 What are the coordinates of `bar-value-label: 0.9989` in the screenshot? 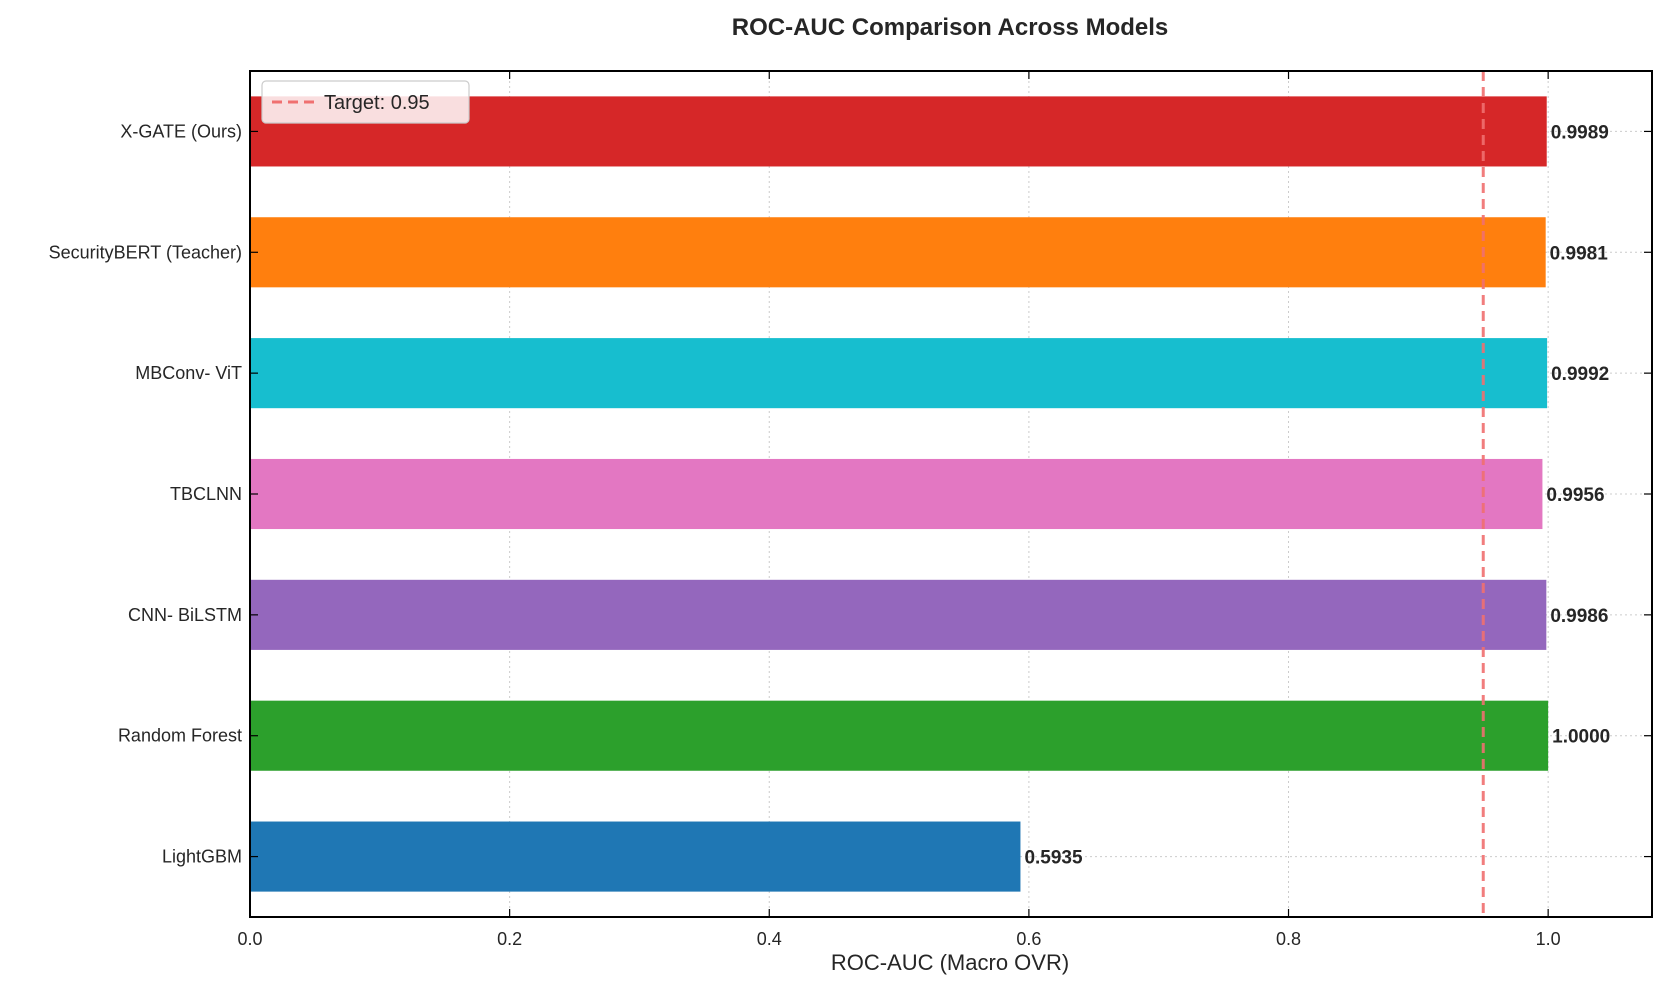 It's located at (1580, 132).